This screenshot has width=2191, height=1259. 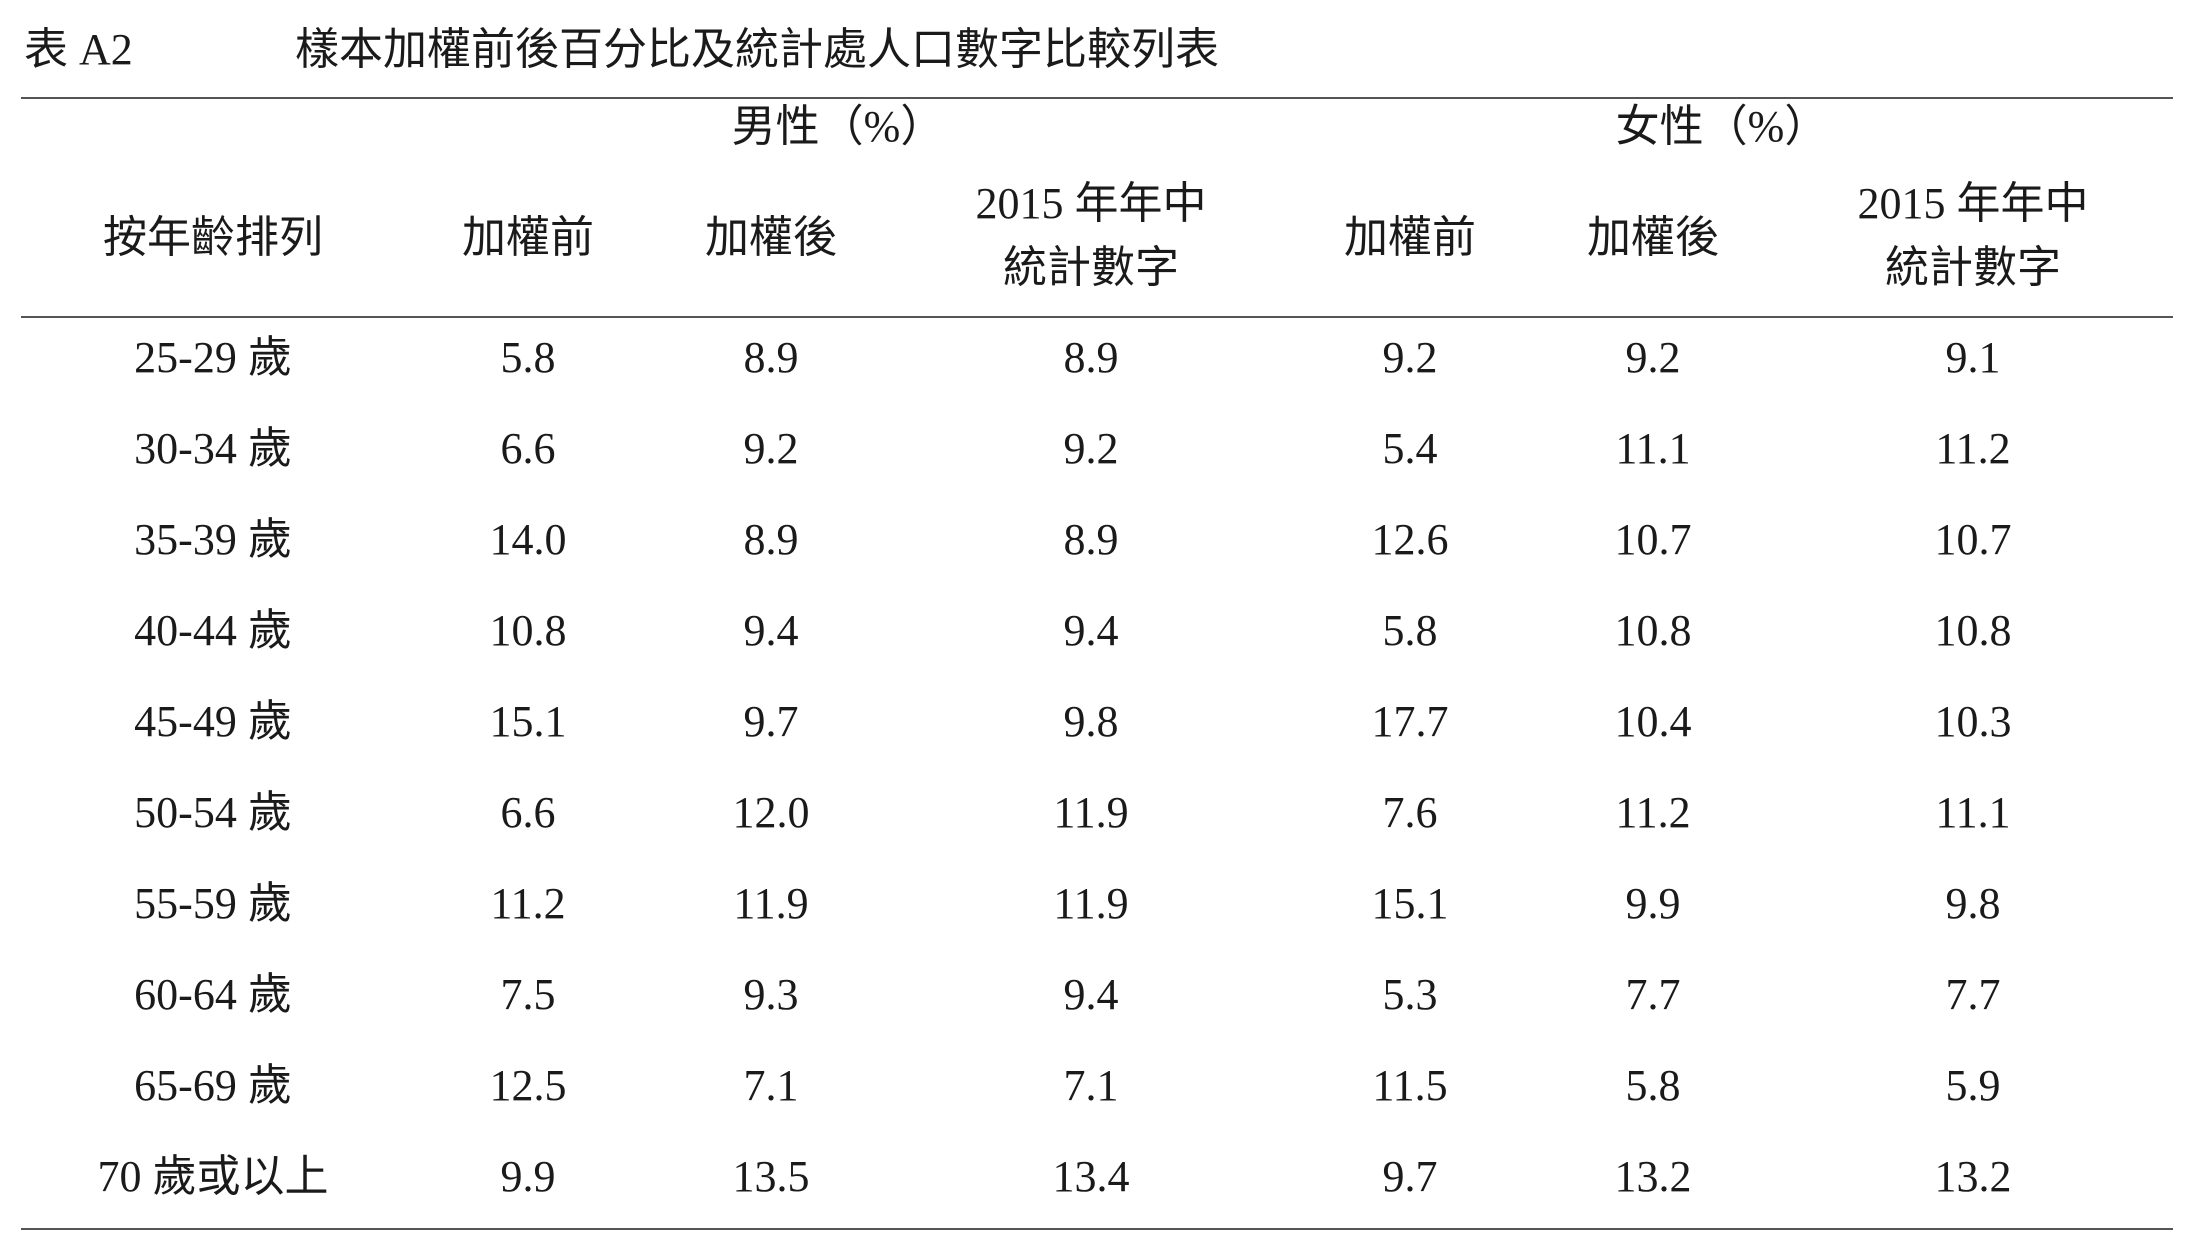 I want to click on cell: 17.7, so click(x=1410, y=721).